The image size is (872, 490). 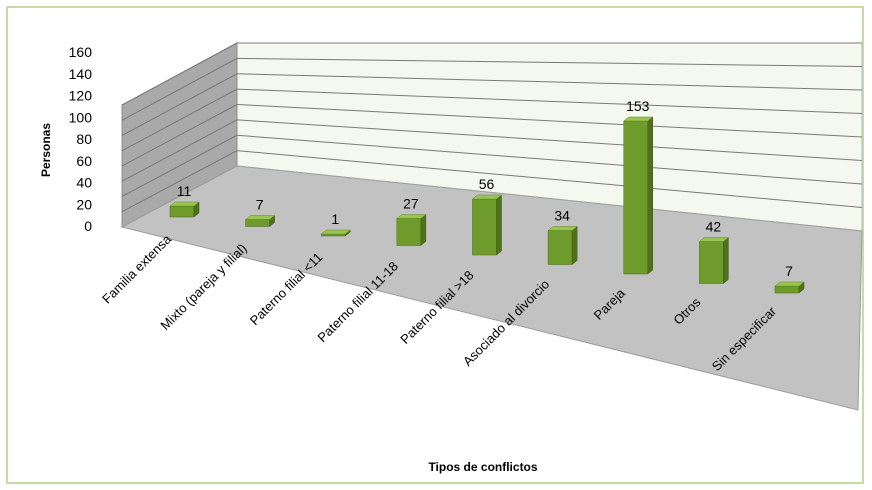 What do you see at coordinates (81, 117) in the screenshot?
I see `y-tick-label: 100` at bounding box center [81, 117].